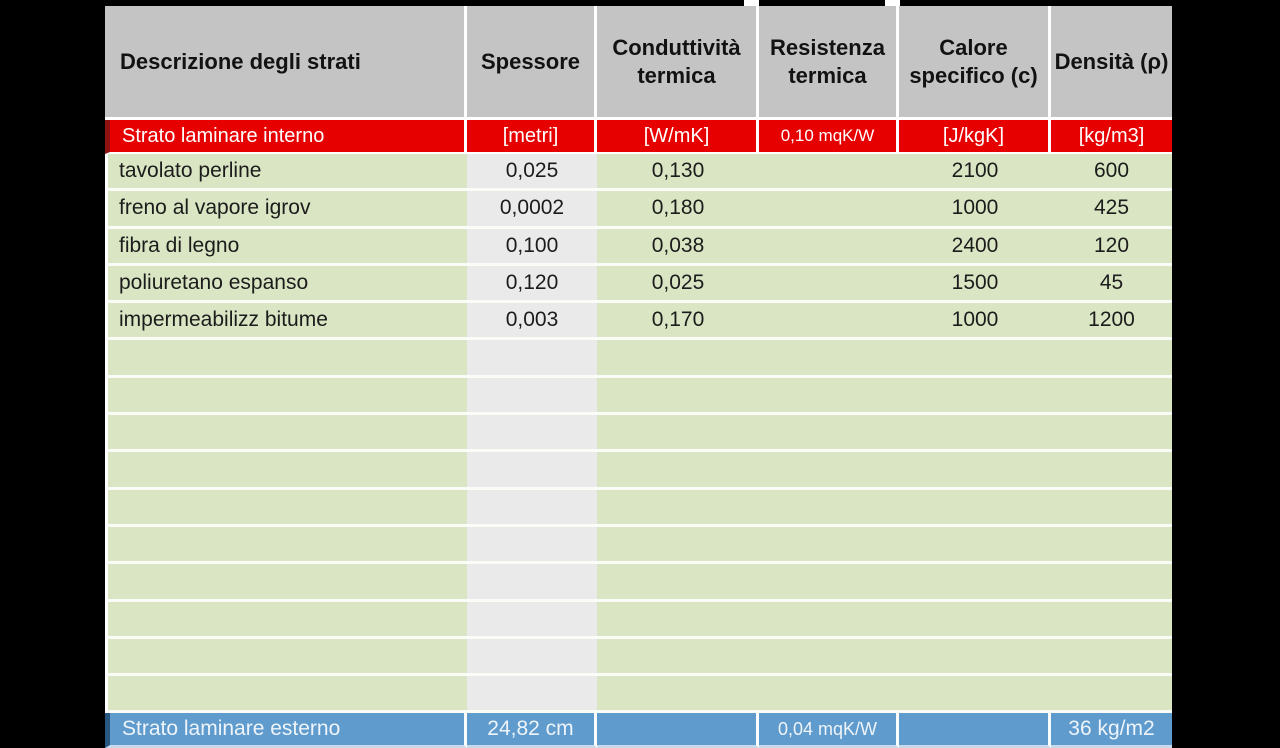  What do you see at coordinates (286, 322) in the screenshot?
I see `cell-descrizione: impermeabilizz bitume` at bounding box center [286, 322].